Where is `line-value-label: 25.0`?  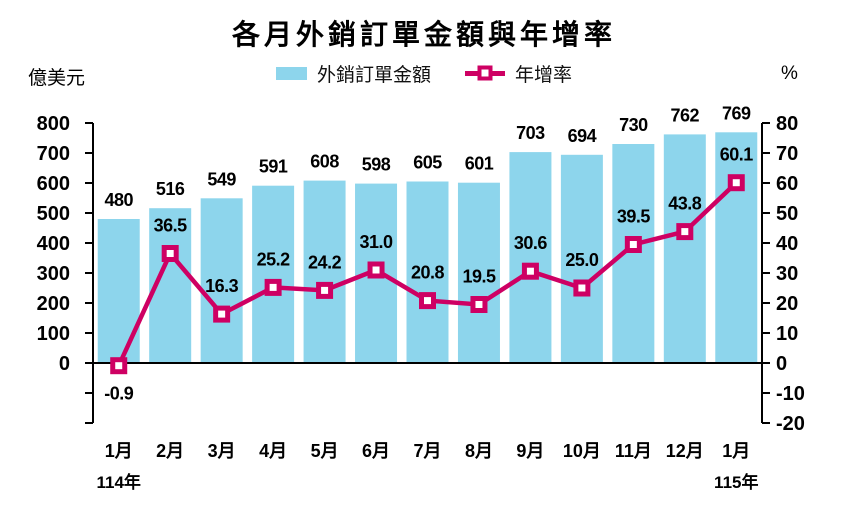
line-value-label: 25.0 is located at coordinates (582, 260).